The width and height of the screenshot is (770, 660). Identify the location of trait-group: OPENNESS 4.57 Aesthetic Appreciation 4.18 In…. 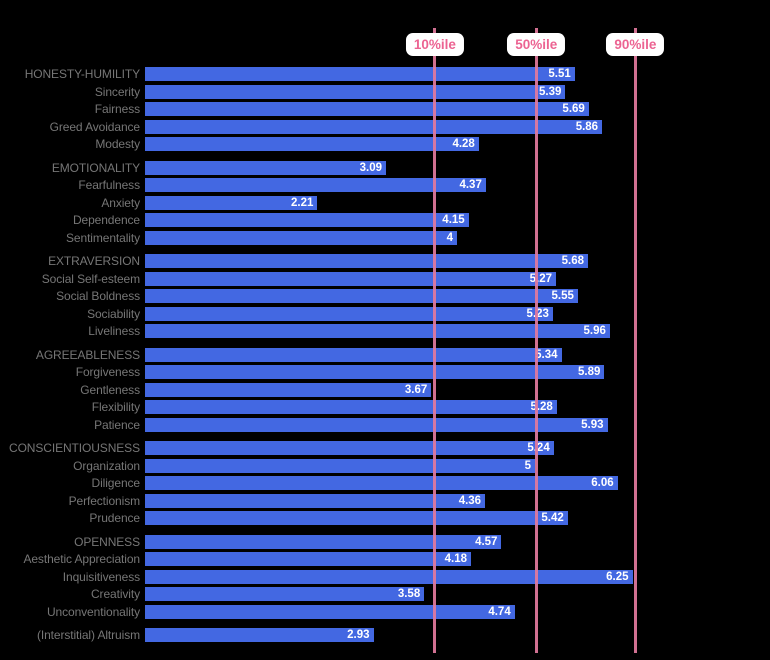
(316, 578).